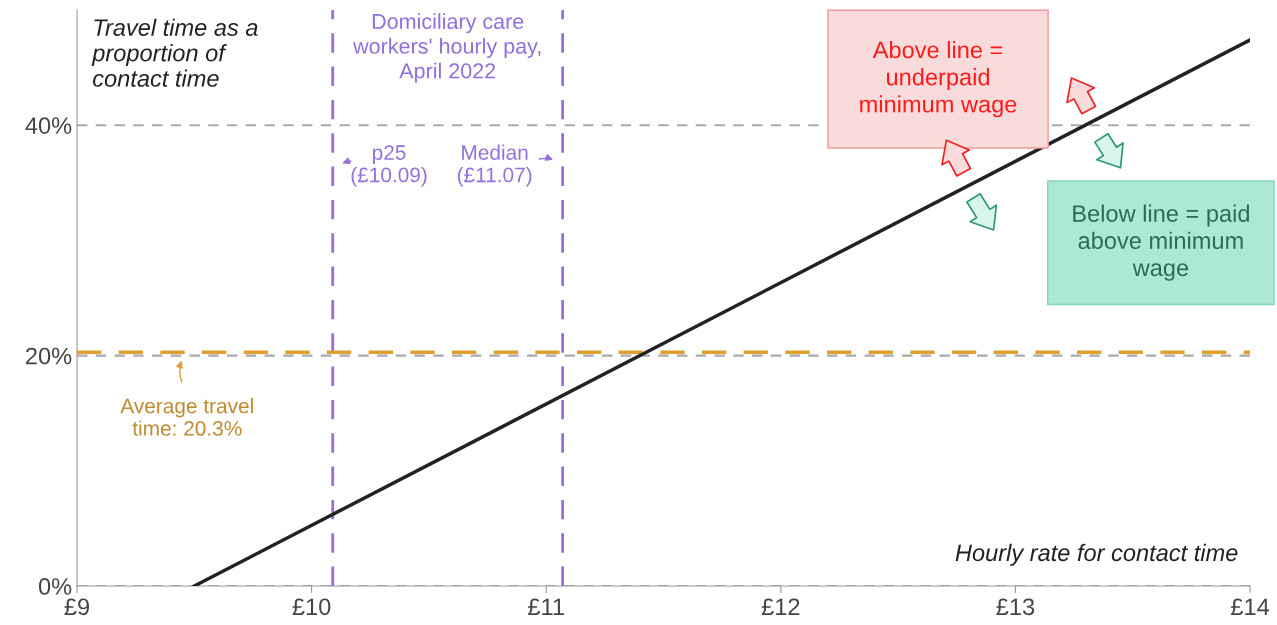 The width and height of the screenshot is (1277, 625). I want to click on x-tick-label: £10, so click(311, 607).